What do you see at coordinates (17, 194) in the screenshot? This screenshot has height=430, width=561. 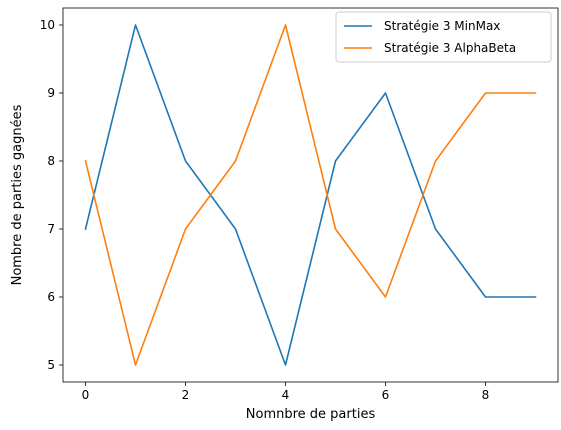 I see `y-axis-label: Nombre de parties gagnées` at bounding box center [17, 194].